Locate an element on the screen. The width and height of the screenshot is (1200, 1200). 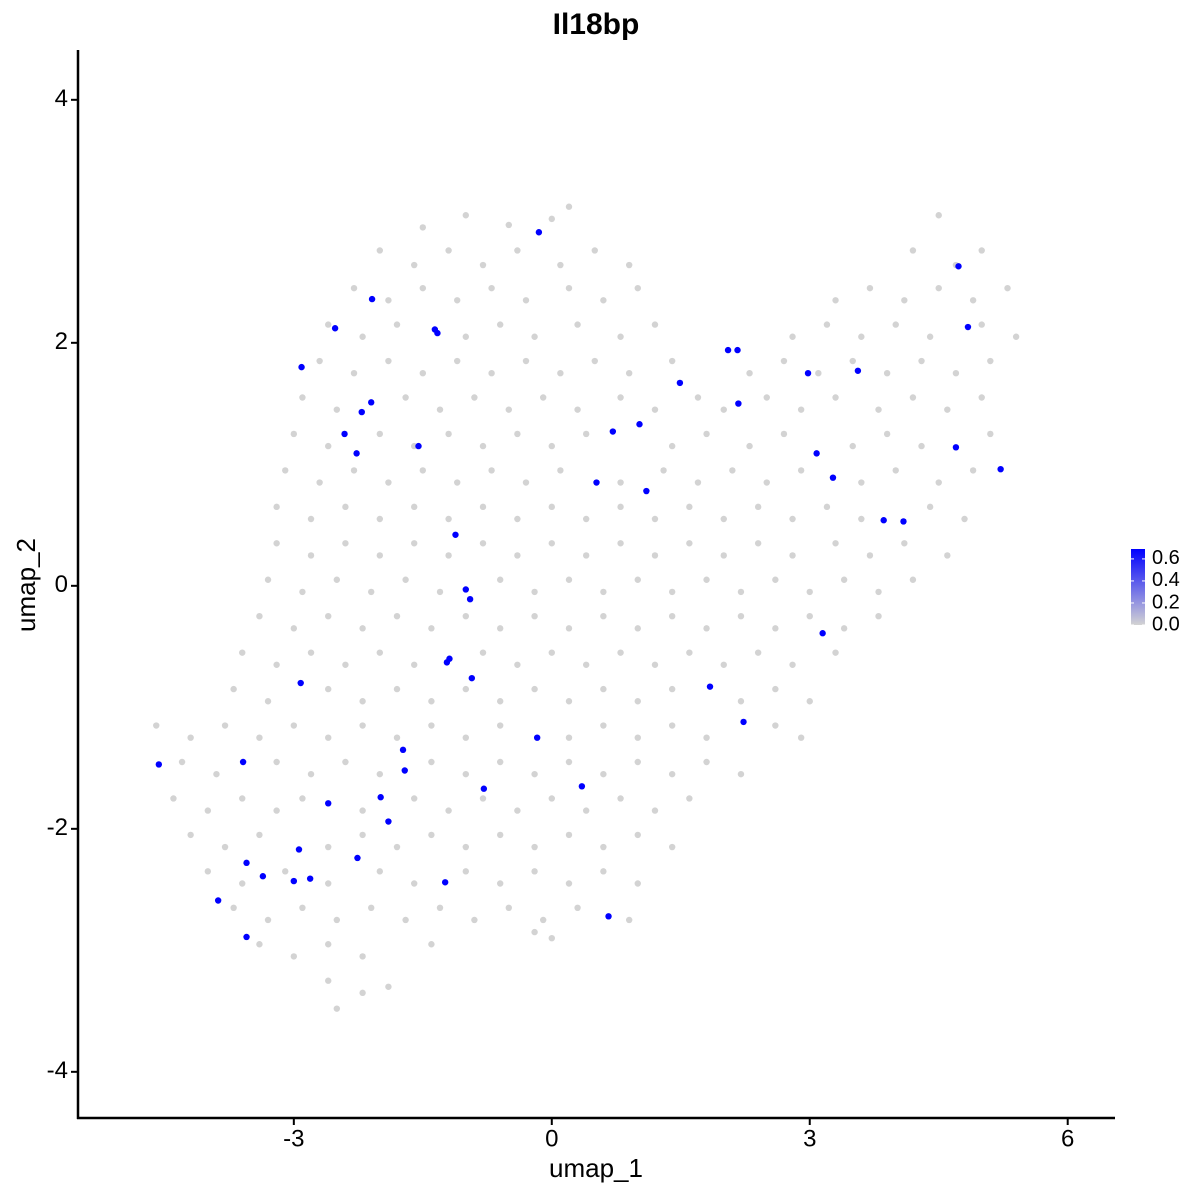
chart-title: Il18bp is located at coordinates (596, 24).